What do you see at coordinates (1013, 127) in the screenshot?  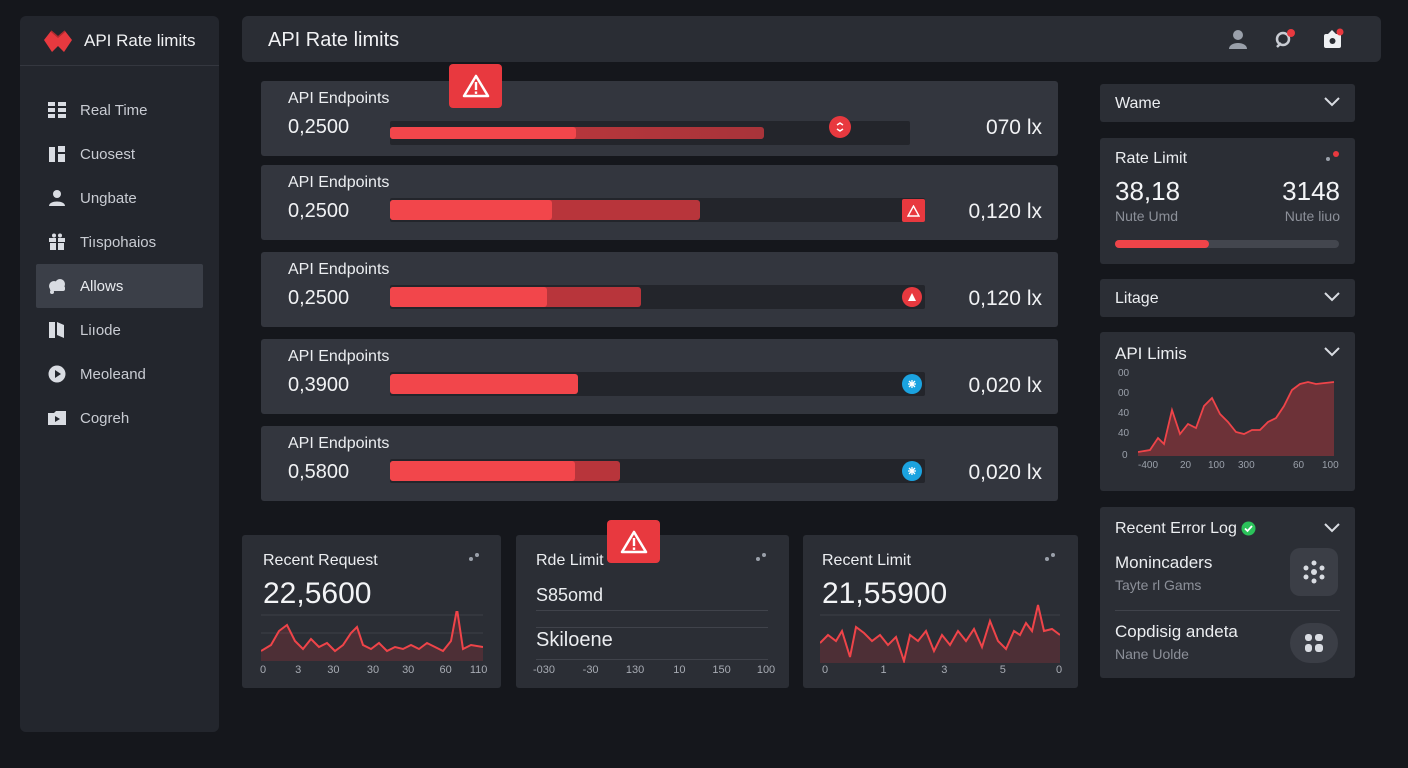 I see `endpoint-rate: 070 lx` at bounding box center [1013, 127].